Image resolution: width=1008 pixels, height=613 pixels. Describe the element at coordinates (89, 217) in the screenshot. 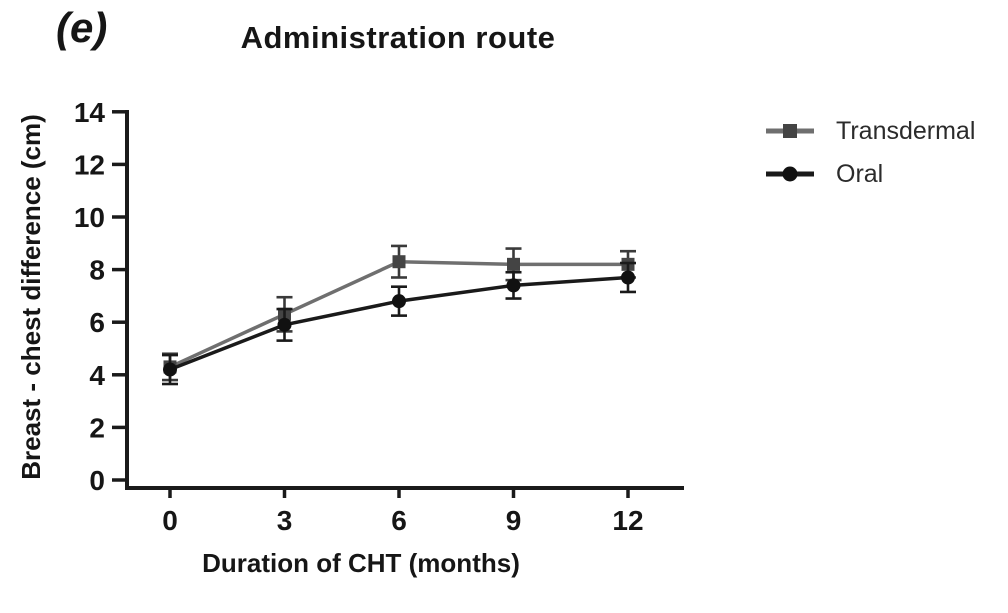

I see `y-tick-label: 10` at that location.